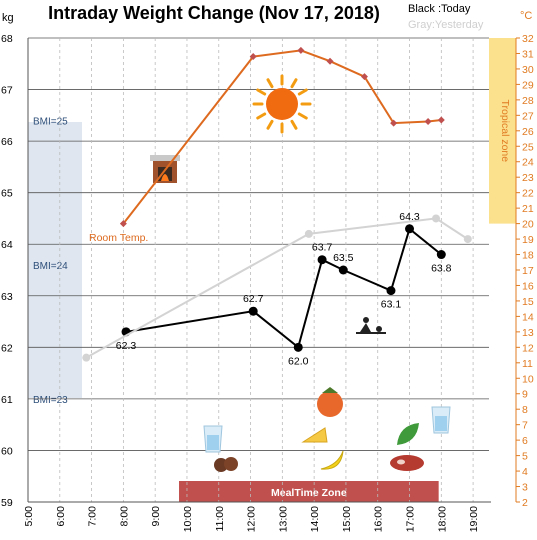 The width and height of the screenshot is (537, 540). What do you see at coordinates (408, 434) in the screenshot?
I see `leaf-body` at bounding box center [408, 434].